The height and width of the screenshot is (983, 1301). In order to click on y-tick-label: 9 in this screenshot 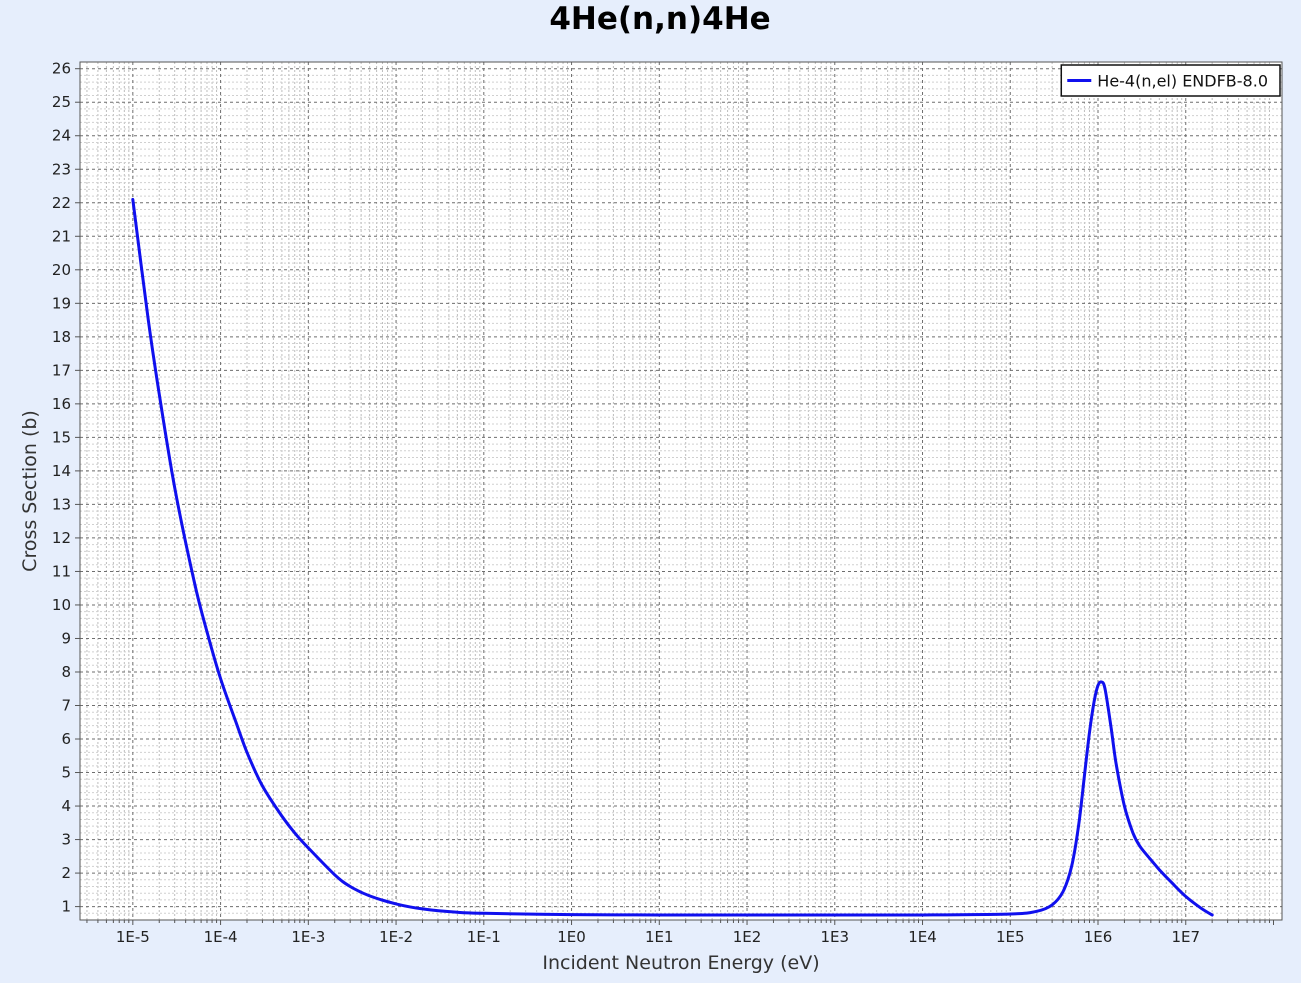, I will do `click(66, 638)`.